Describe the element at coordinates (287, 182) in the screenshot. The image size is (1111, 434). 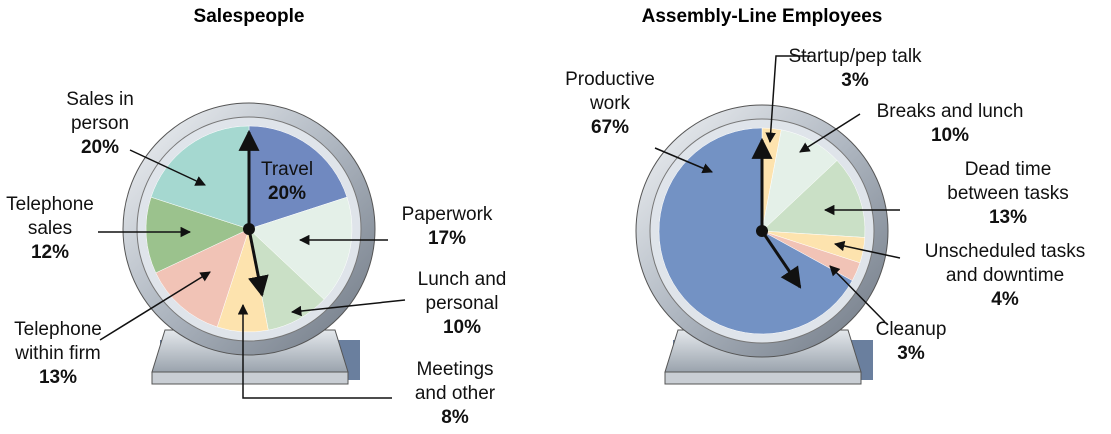
I see `slice-label: Travel 20%` at that location.